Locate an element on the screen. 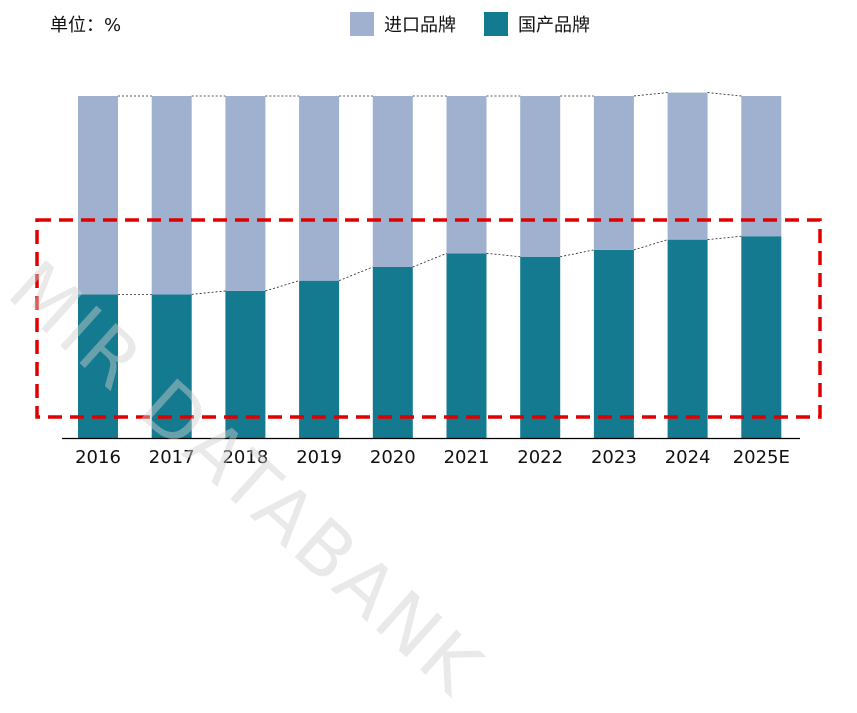 The height and width of the screenshot is (713, 857). legend-domestic: 国产品牌 is located at coordinates (537, 24).